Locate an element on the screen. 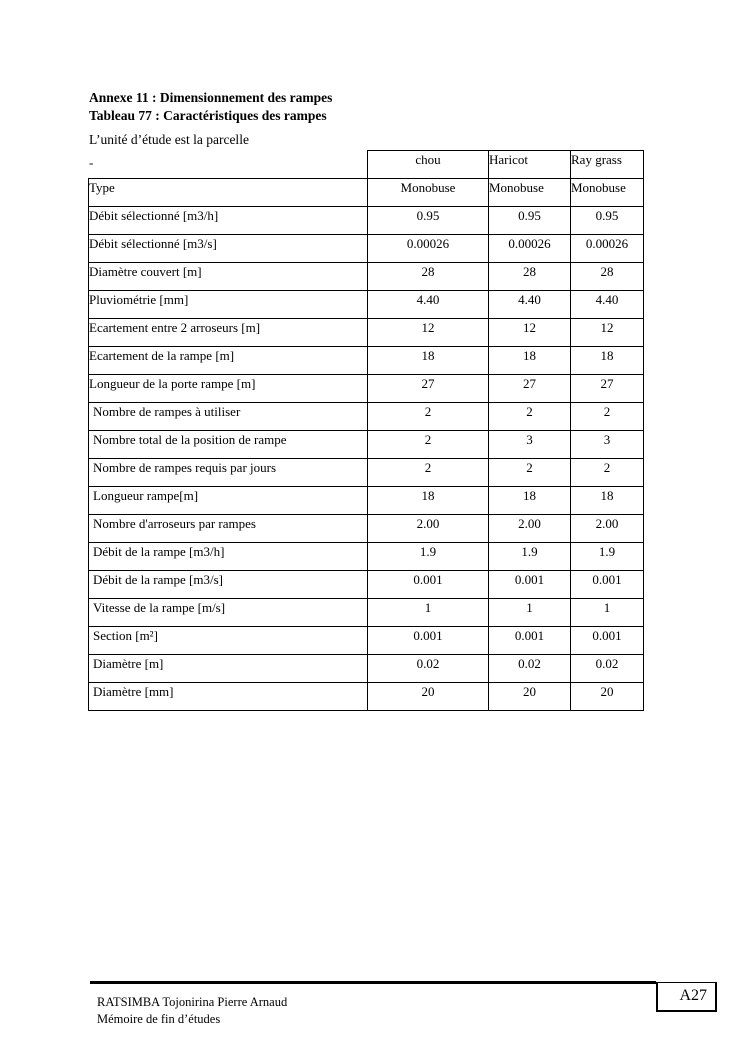 Image resolution: width=745 pixels, height=1053 pixels. table-row: Diamètre [m] 0.02 0.02 0.02 is located at coordinates (366, 668).